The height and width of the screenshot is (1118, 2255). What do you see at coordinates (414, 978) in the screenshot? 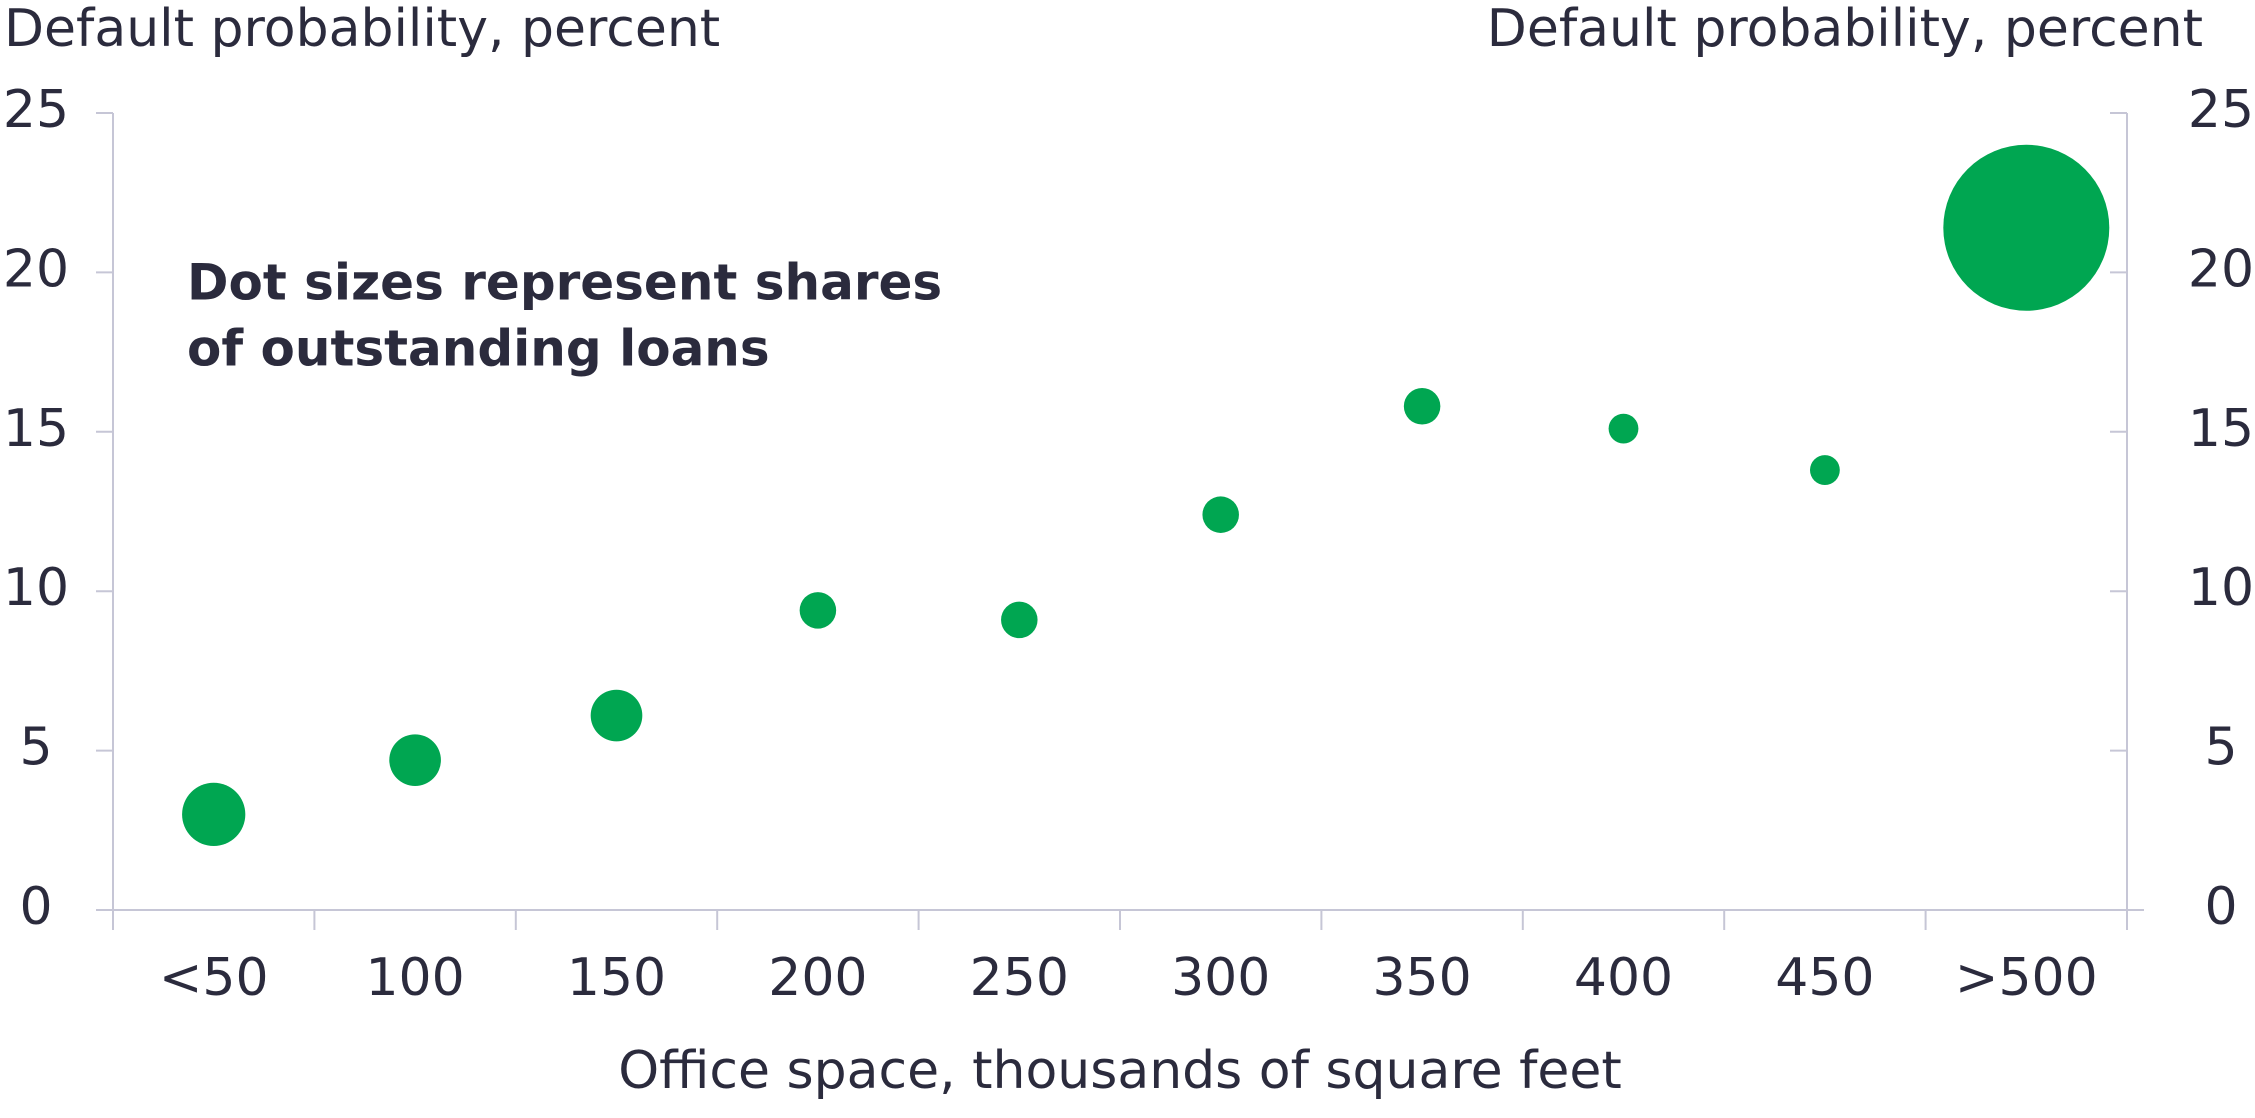
I see `x-tick-label: 100` at bounding box center [414, 978].